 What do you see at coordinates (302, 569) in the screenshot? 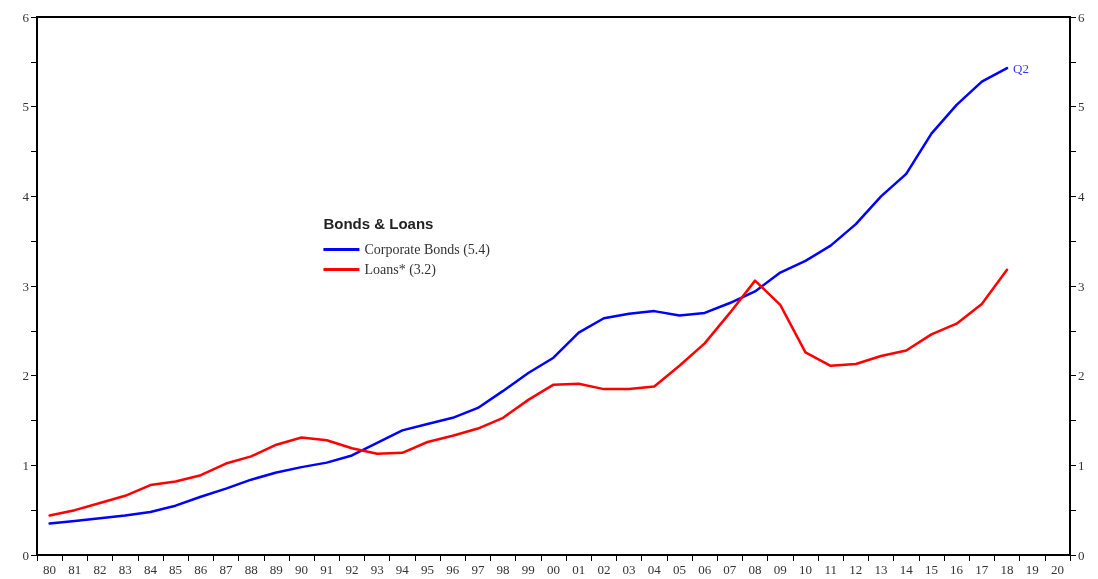
I see `x-tick-label: 90` at bounding box center [302, 569].